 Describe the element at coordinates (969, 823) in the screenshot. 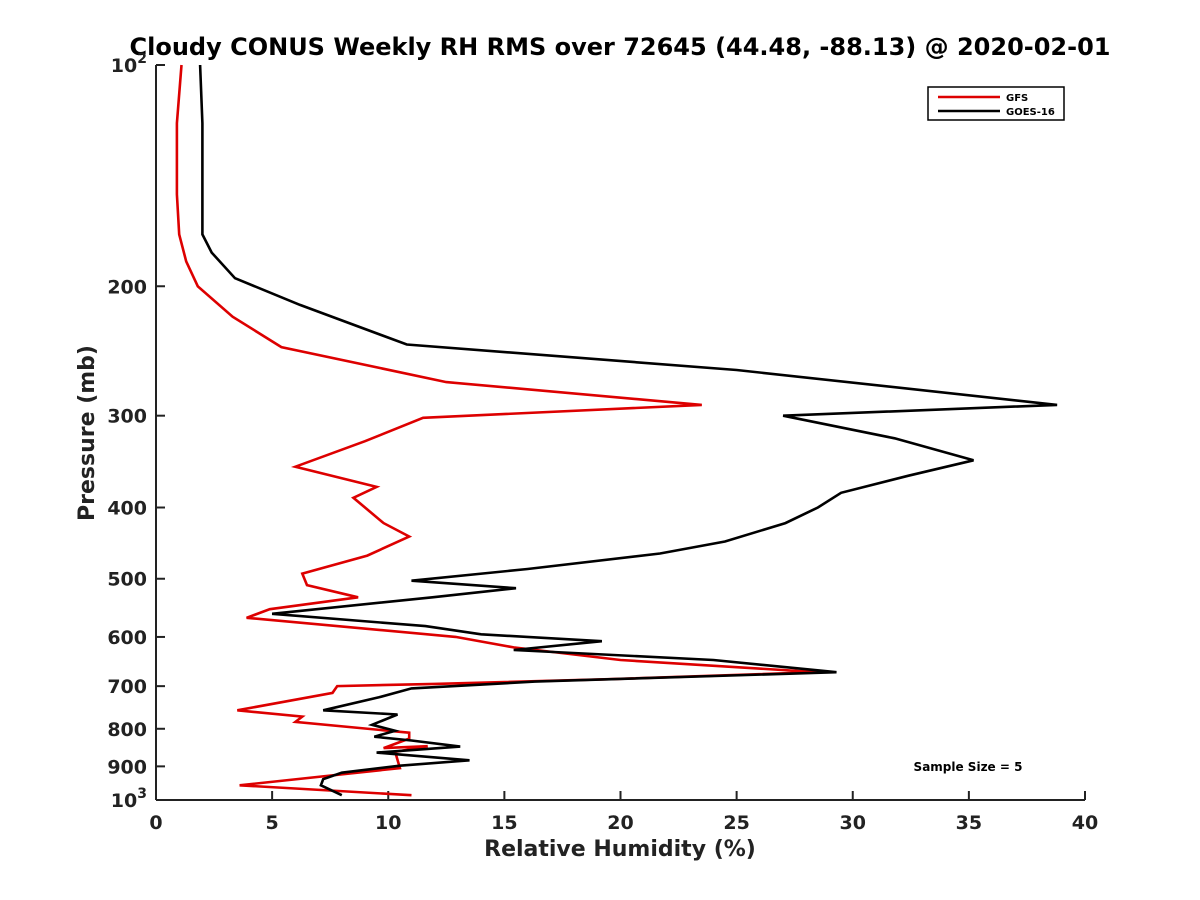

I see `x-tick-label: 35` at that location.